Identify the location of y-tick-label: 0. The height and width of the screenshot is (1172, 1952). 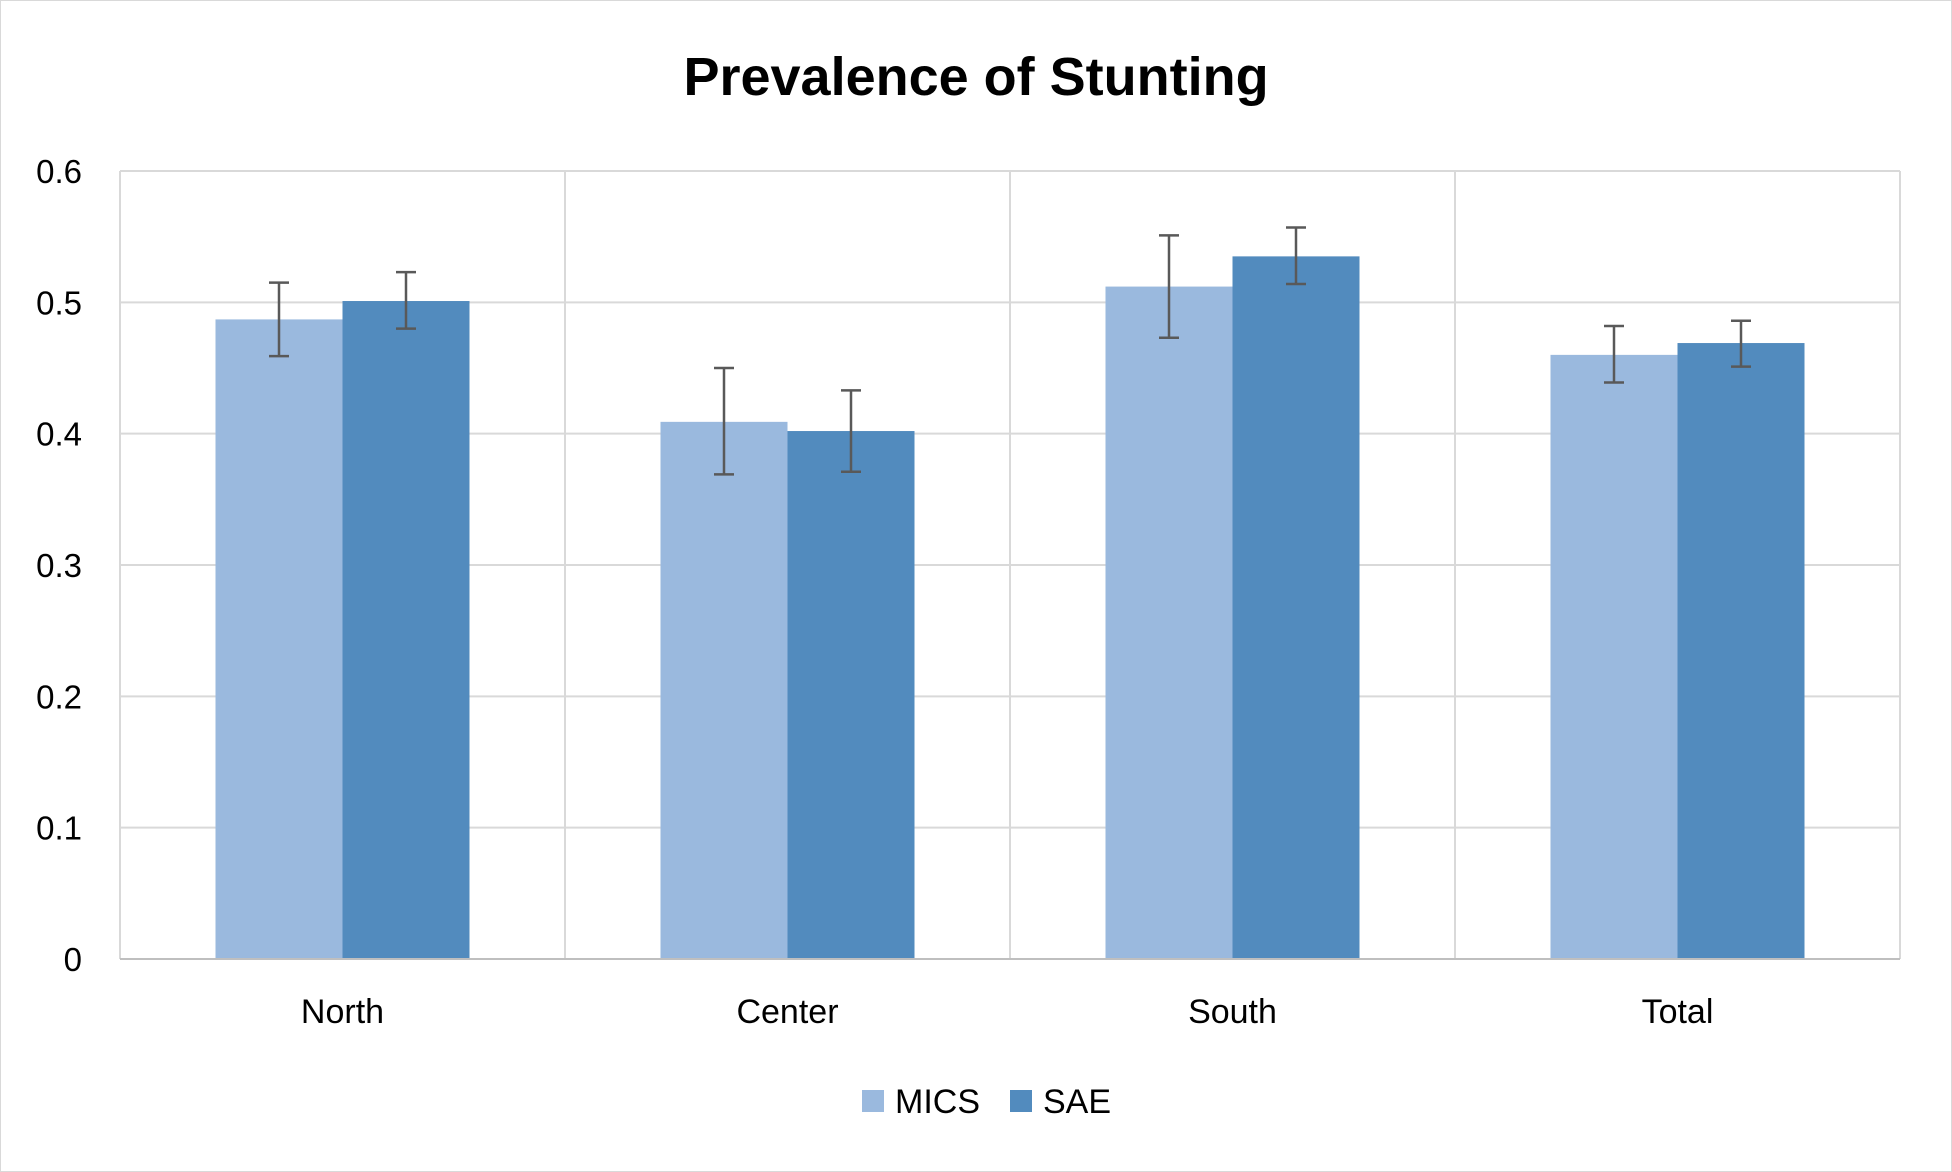
(73, 959).